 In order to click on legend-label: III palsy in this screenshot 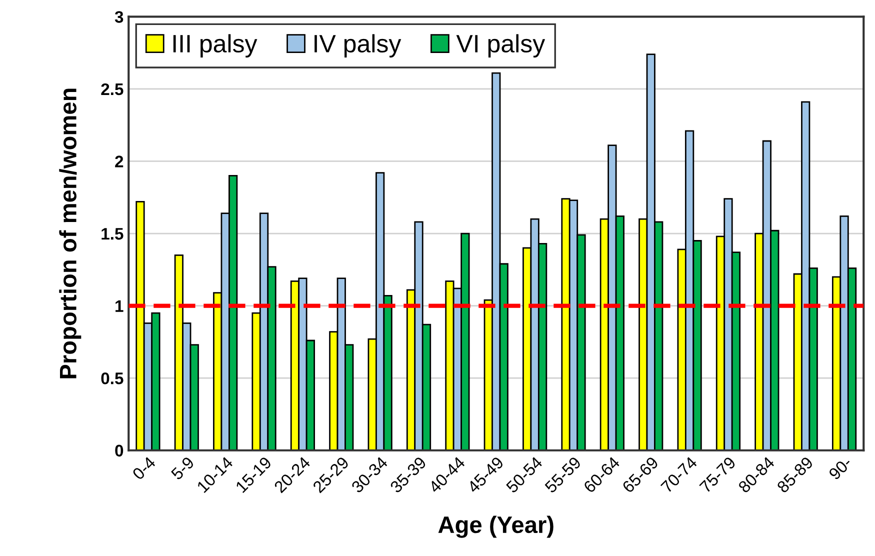, I will do `click(215, 46)`.